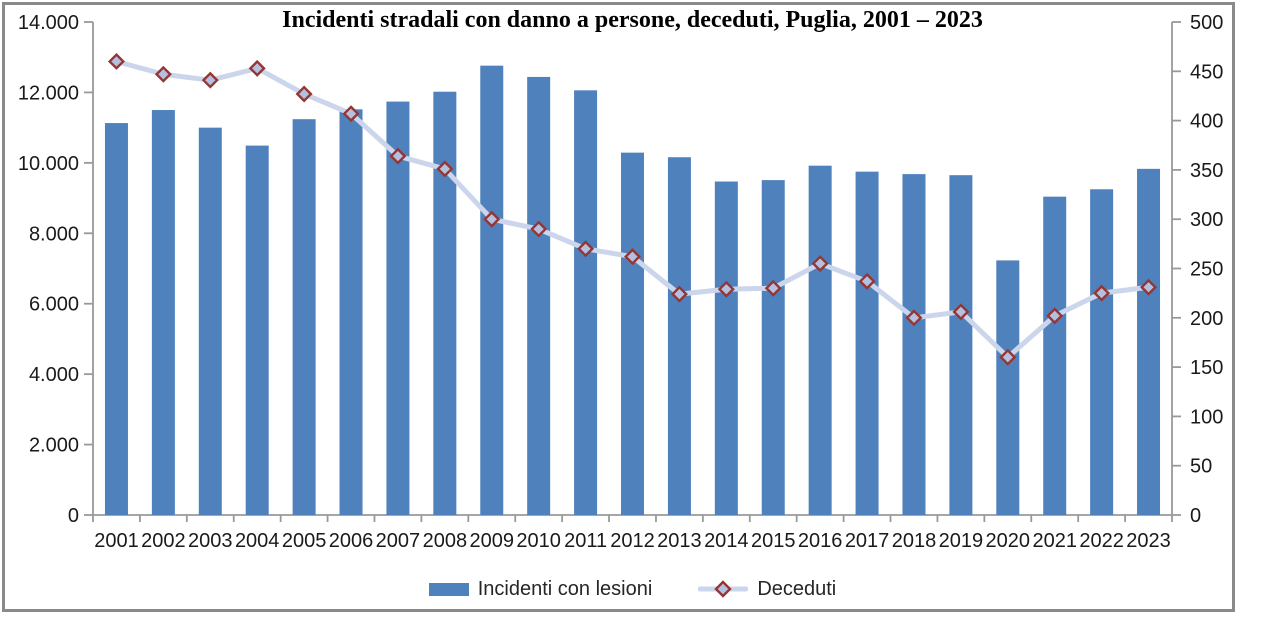  I want to click on x-axis-year-label: 2008, so click(445, 541).